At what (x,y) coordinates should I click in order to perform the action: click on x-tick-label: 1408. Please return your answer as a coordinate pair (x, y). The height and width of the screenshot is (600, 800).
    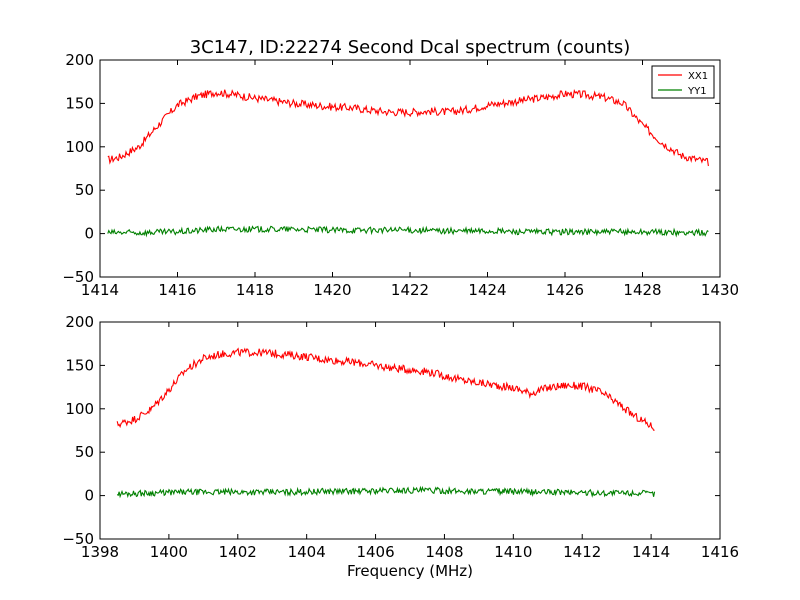
    Looking at the image, I should click on (444, 552).